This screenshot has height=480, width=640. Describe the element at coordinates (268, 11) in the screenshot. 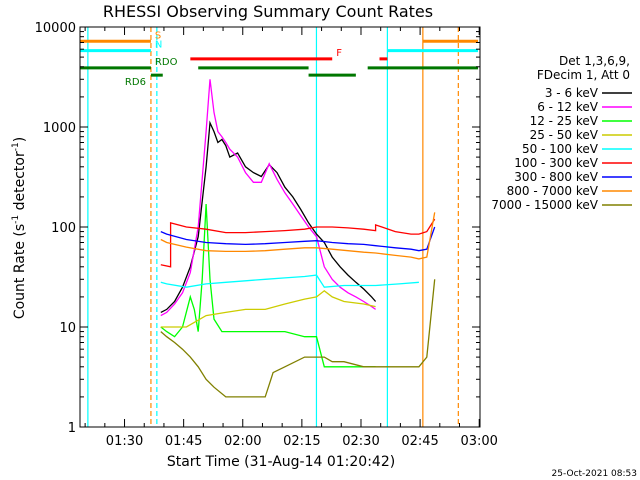

I see `chart-title: RHESSI Observing Summary Count Rates` at that location.